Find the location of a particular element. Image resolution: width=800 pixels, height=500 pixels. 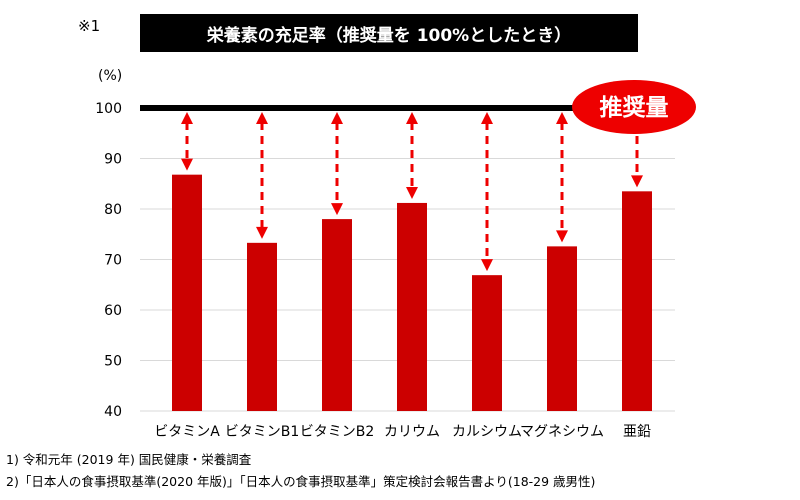

x-tick-label: マグネシウム is located at coordinates (562, 432).